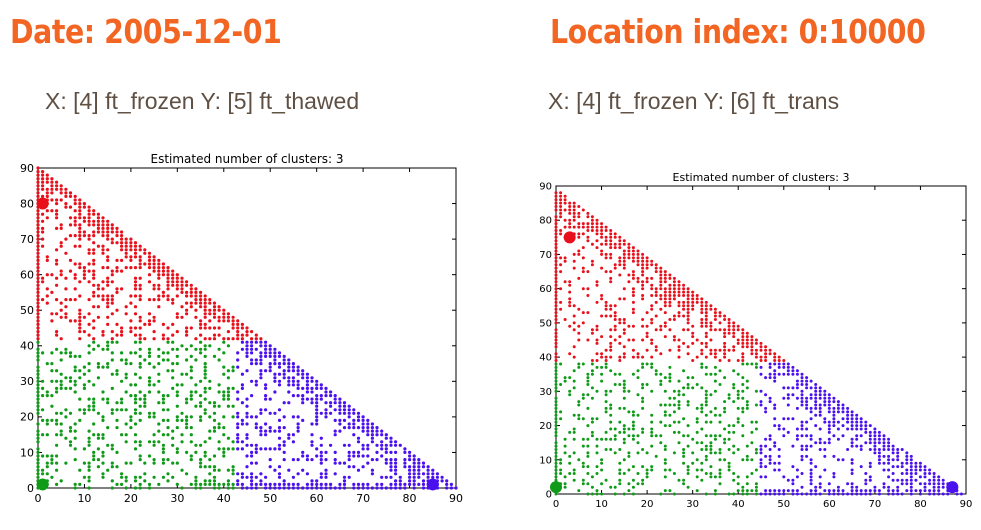 The image size is (981, 530). I want to click on x-tick-label: 80, so click(920, 504).